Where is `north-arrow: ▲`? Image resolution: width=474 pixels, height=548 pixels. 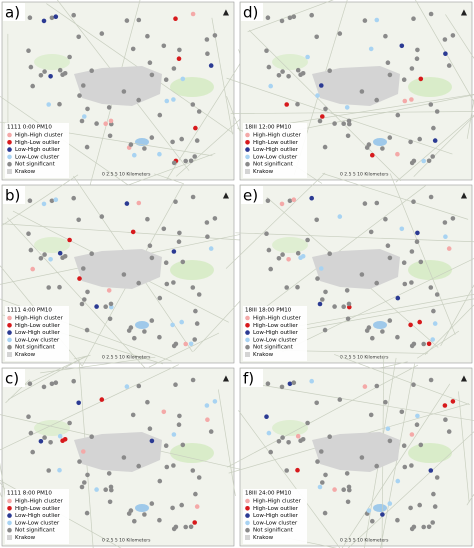 north-arrow: ▲ is located at coordinates (226, 378).